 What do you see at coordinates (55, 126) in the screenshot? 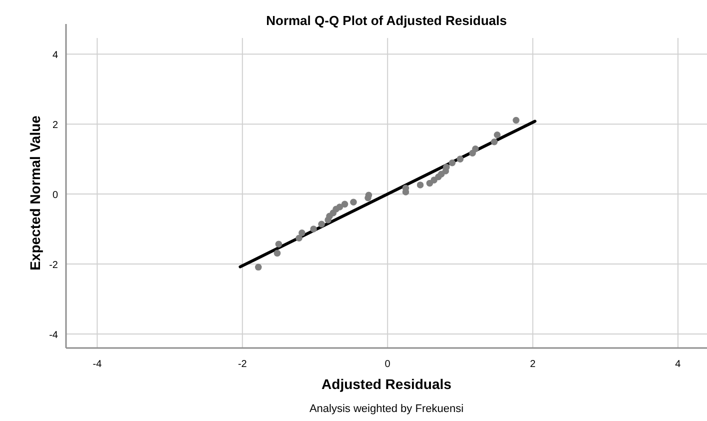
I see `y-tick-label: 2` at bounding box center [55, 126].